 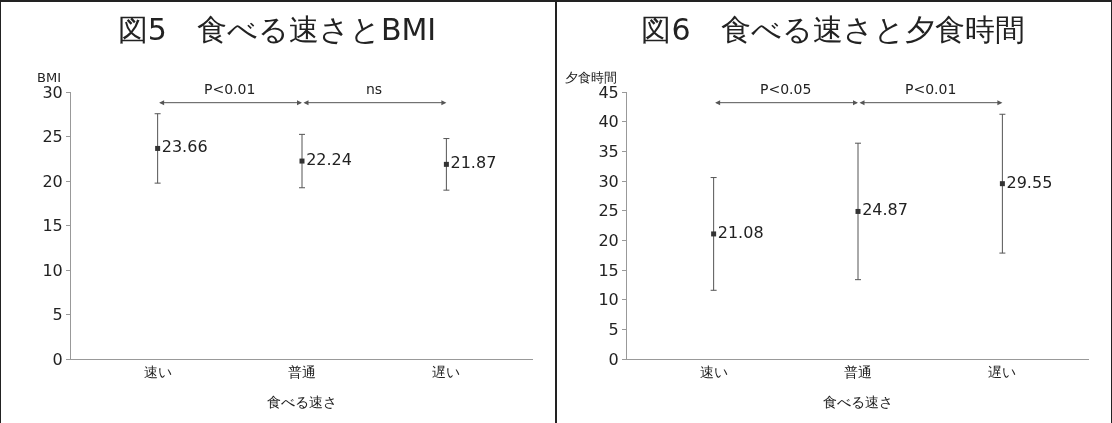 What do you see at coordinates (473, 163) in the screenshot?
I see `data-label: 21.87` at bounding box center [473, 163].